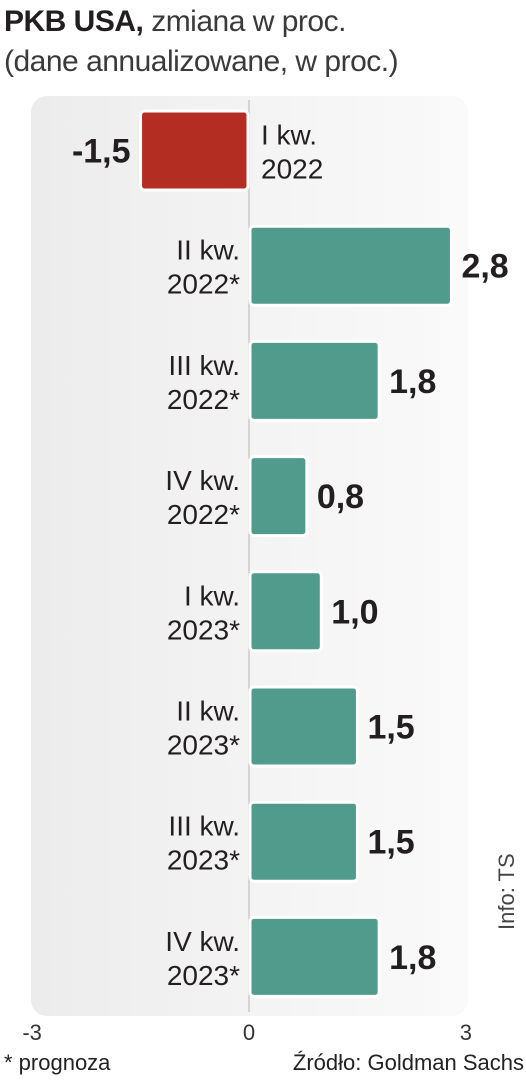 The width and height of the screenshot is (526, 1080). Describe the element at coordinates (244, 21) in the screenshot. I see `chart-title-rest: zmiana w proc.` at that location.